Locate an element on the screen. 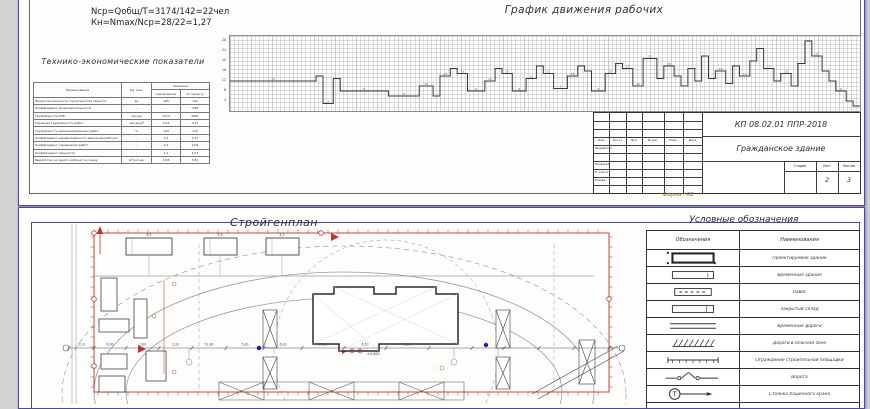  legend-item-label: Навес is located at coordinates (799, 292).